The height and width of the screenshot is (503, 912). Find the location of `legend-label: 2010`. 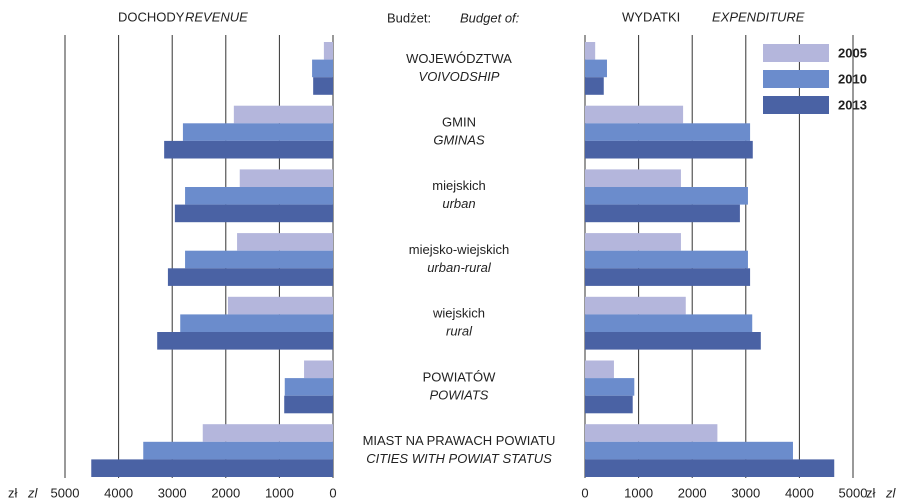

legend-label: 2010 is located at coordinates (852, 78).